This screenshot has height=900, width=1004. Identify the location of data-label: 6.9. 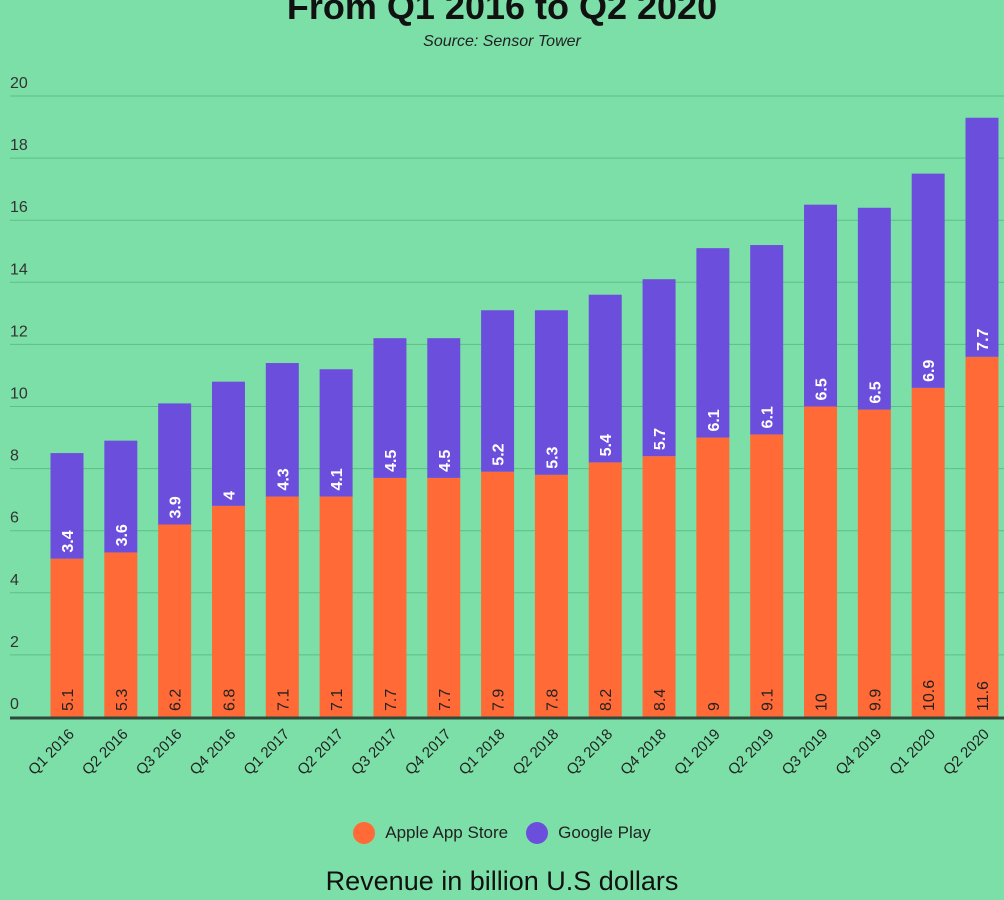
(929, 371).